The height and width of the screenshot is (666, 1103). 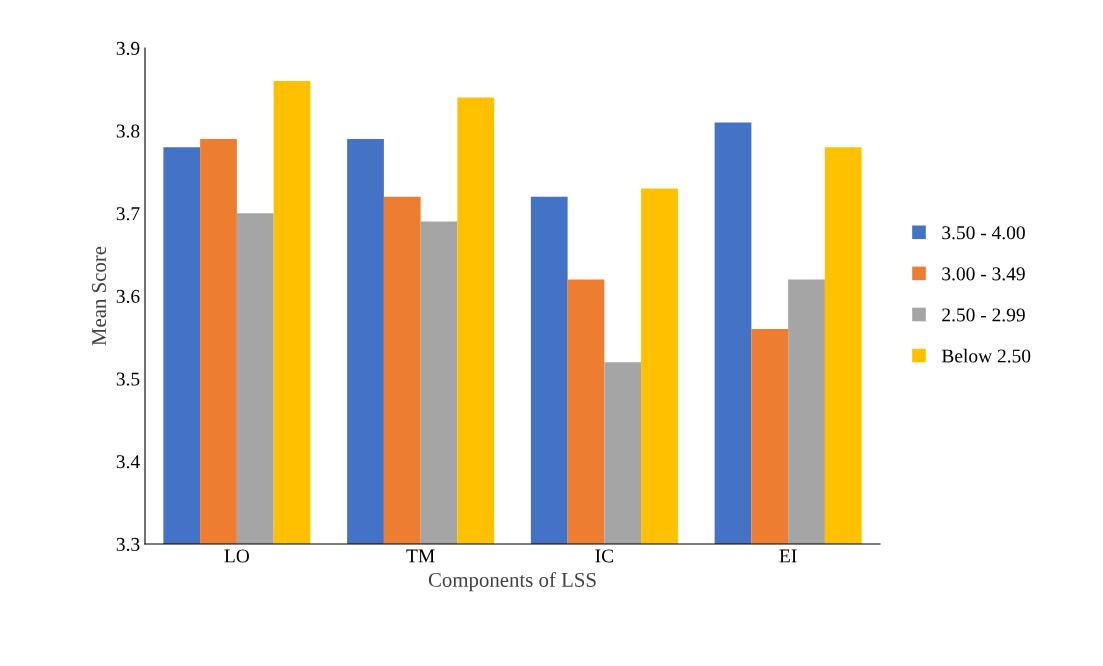 What do you see at coordinates (128, 48) in the screenshot?
I see `y-tick-label: 3.9` at bounding box center [128, 48].